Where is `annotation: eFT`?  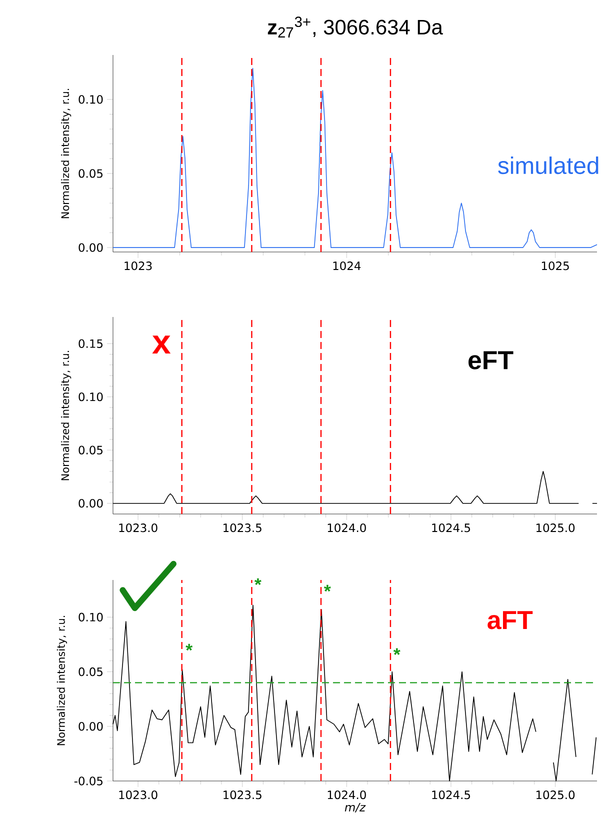
annotation: eFT is located at coordinates (491, 360).